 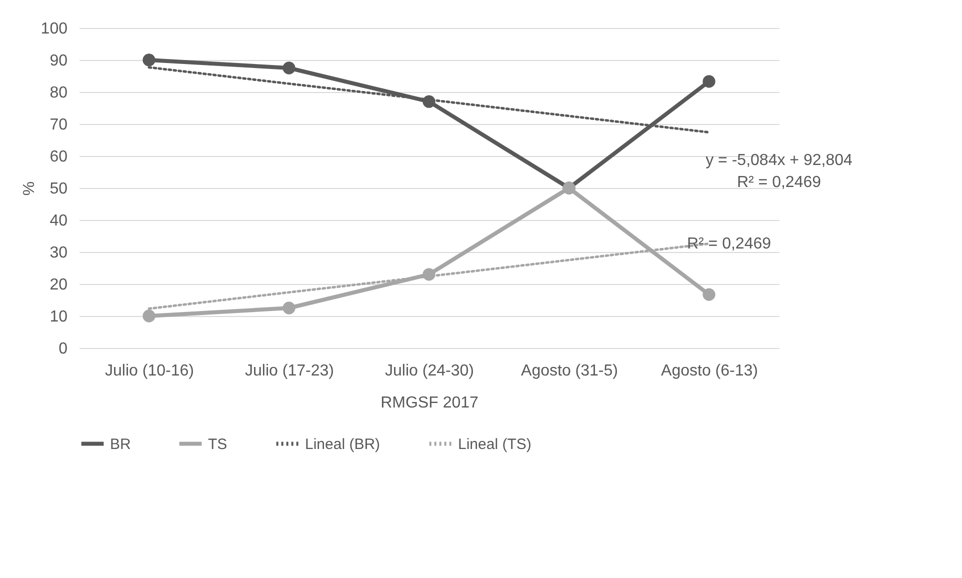 I want to click on y-tick-label: 0, so click(x=63, y=349).